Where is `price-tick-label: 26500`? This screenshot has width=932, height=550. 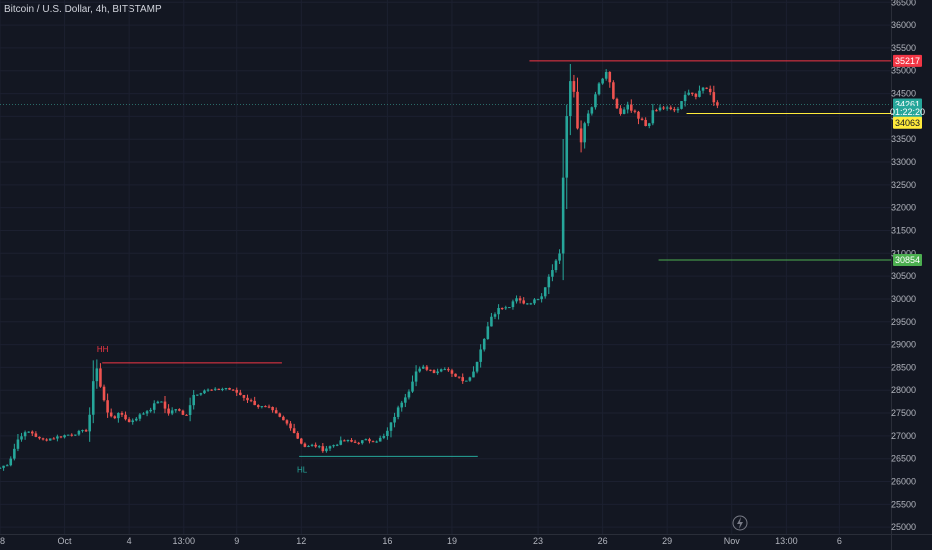 price-tick-label: 26500 is located at coordinates (903, 459).